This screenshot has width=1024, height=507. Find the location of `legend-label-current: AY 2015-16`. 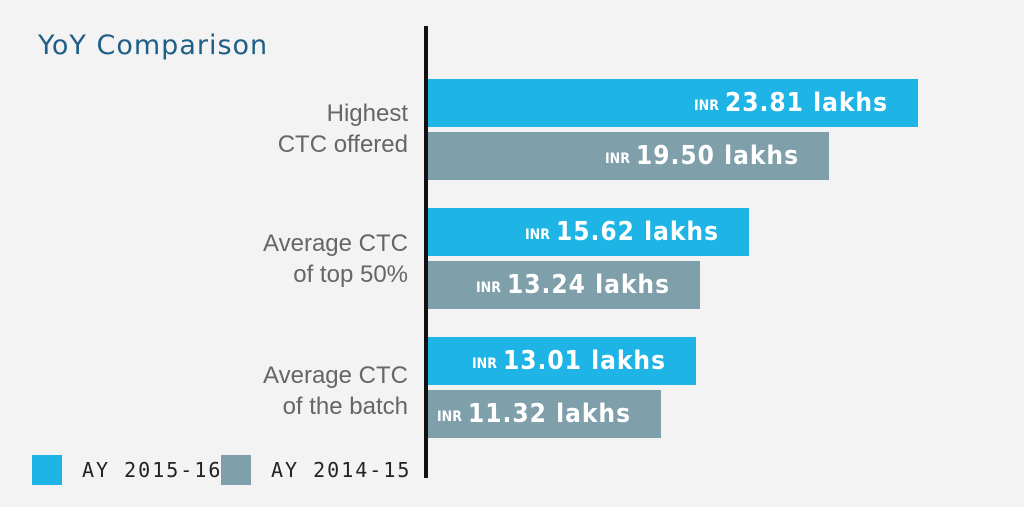

legend-label-current: AY 2015-16 is located at coordinates (152, 470).